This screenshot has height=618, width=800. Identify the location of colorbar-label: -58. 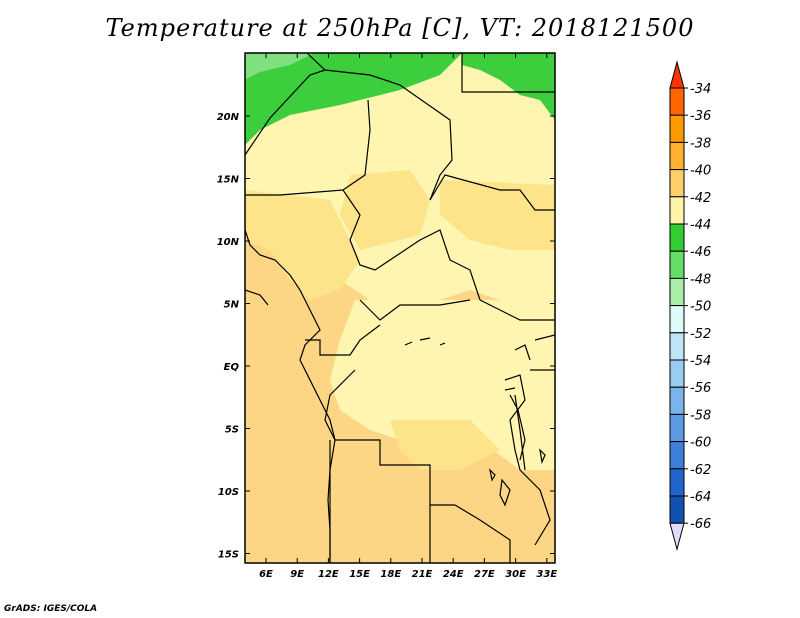
(700, 415).